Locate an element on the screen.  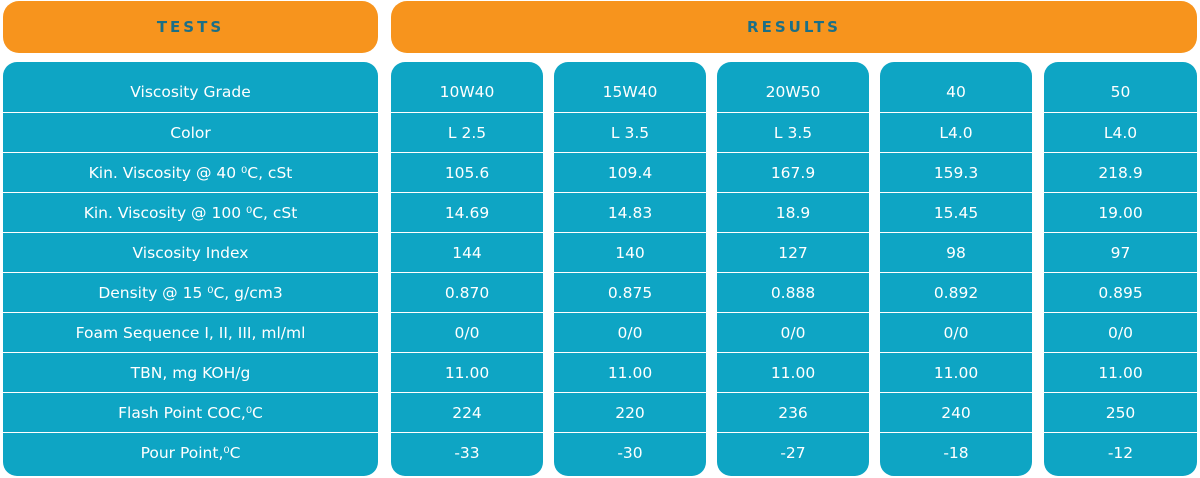
result-cell: -33 is located at coordinates (467, 453).